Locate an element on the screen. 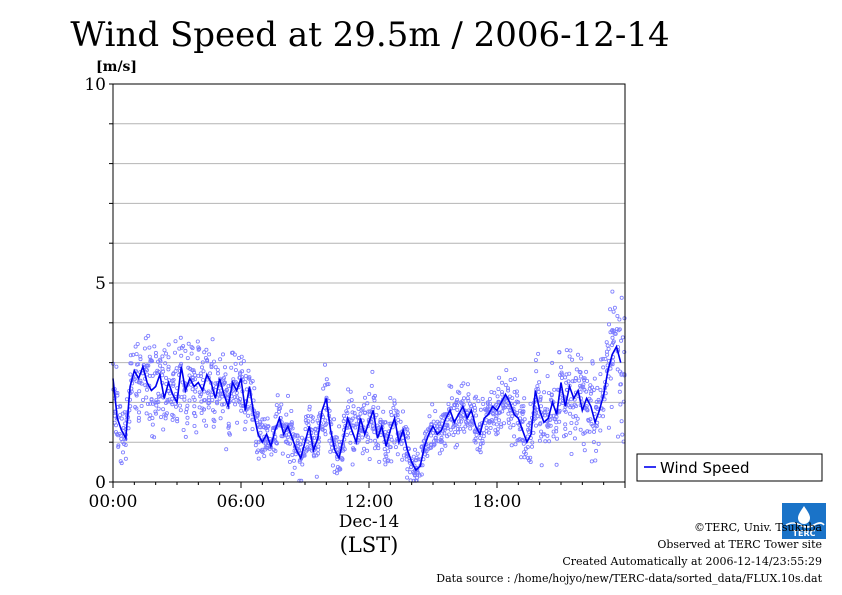 The image size is (842, 595). logo-text: TERC is located at coordinates (804, 533).